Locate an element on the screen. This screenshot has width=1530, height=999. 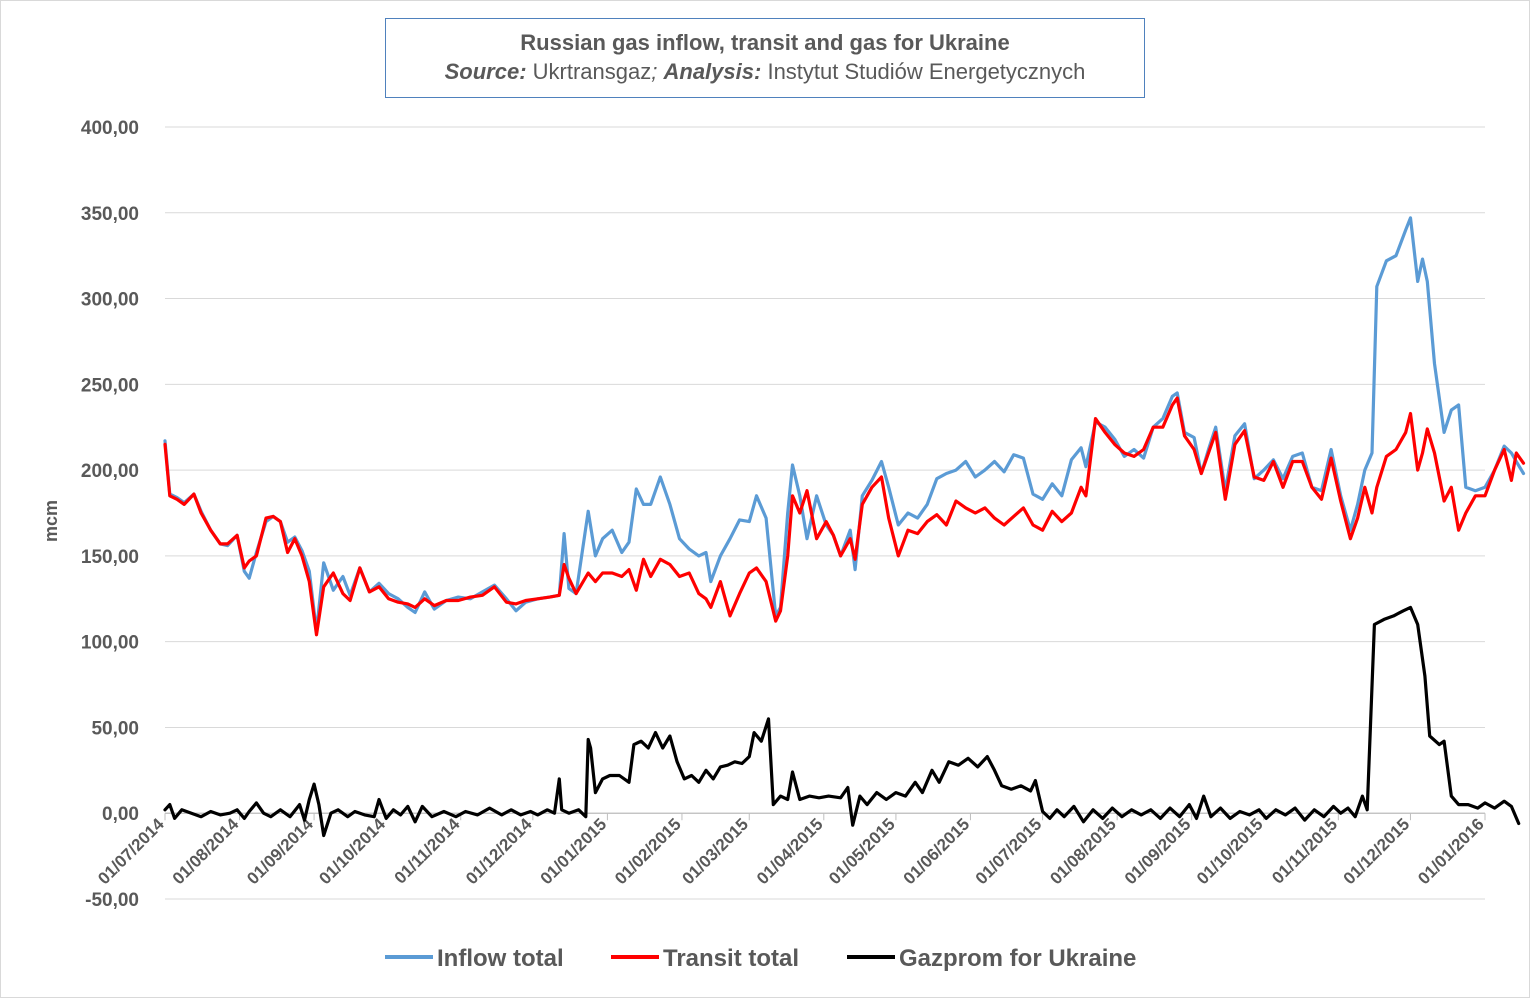
analysis-label: Analysis: is located at coordinates (712, 71).